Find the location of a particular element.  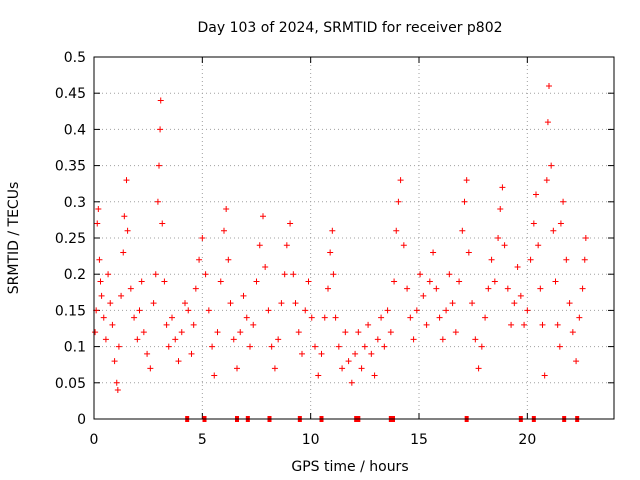

y-tick-label: 0.3 is located at coordinates (75, 203).